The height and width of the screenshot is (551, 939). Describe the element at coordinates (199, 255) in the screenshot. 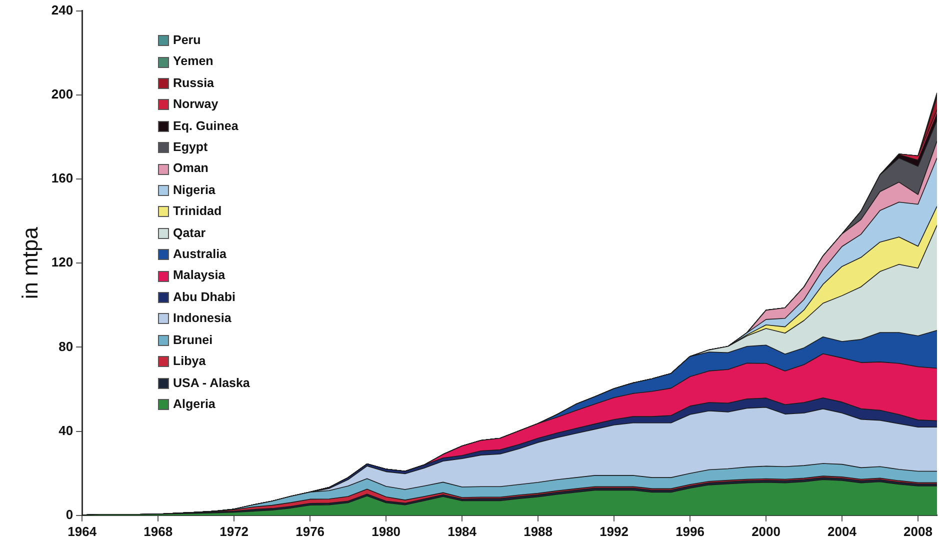

I see `legend-label: Australia` at that location.